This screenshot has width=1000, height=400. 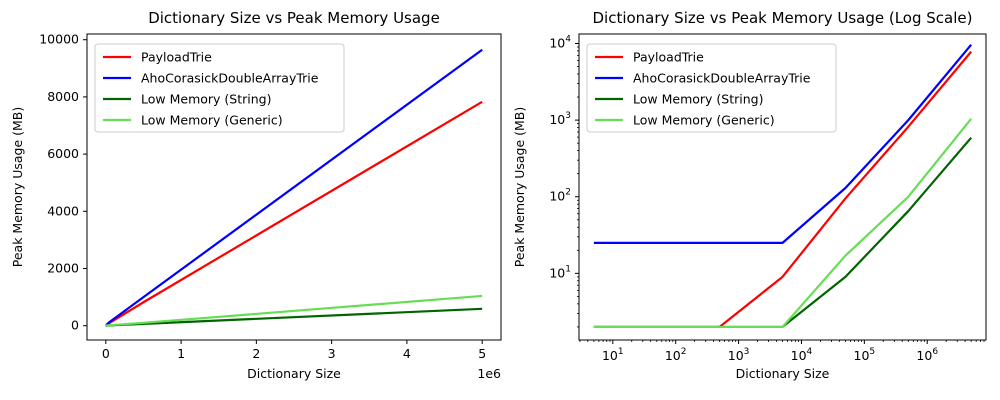 I want to click on y-tick-label: 10⁴, so click(x=560, y=42).